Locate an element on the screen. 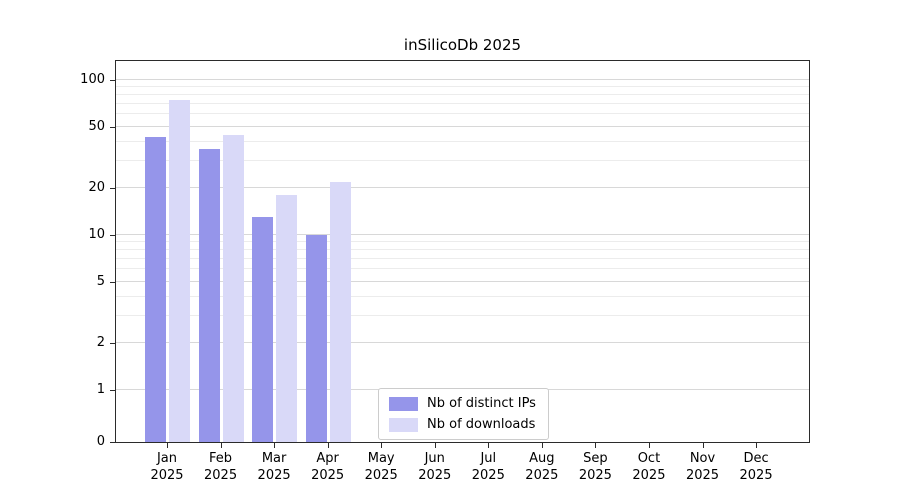 This screenshot has height=500, width=900. x-tick-label: Apr 2025 is located at coordinates (328, 467).